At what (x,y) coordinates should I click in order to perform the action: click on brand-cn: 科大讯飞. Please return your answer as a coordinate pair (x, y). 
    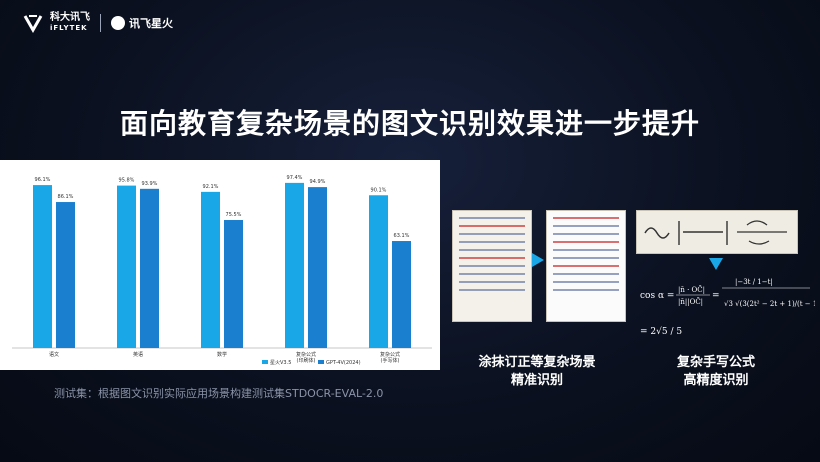
    Looking at the image, I should click on (70, 17).